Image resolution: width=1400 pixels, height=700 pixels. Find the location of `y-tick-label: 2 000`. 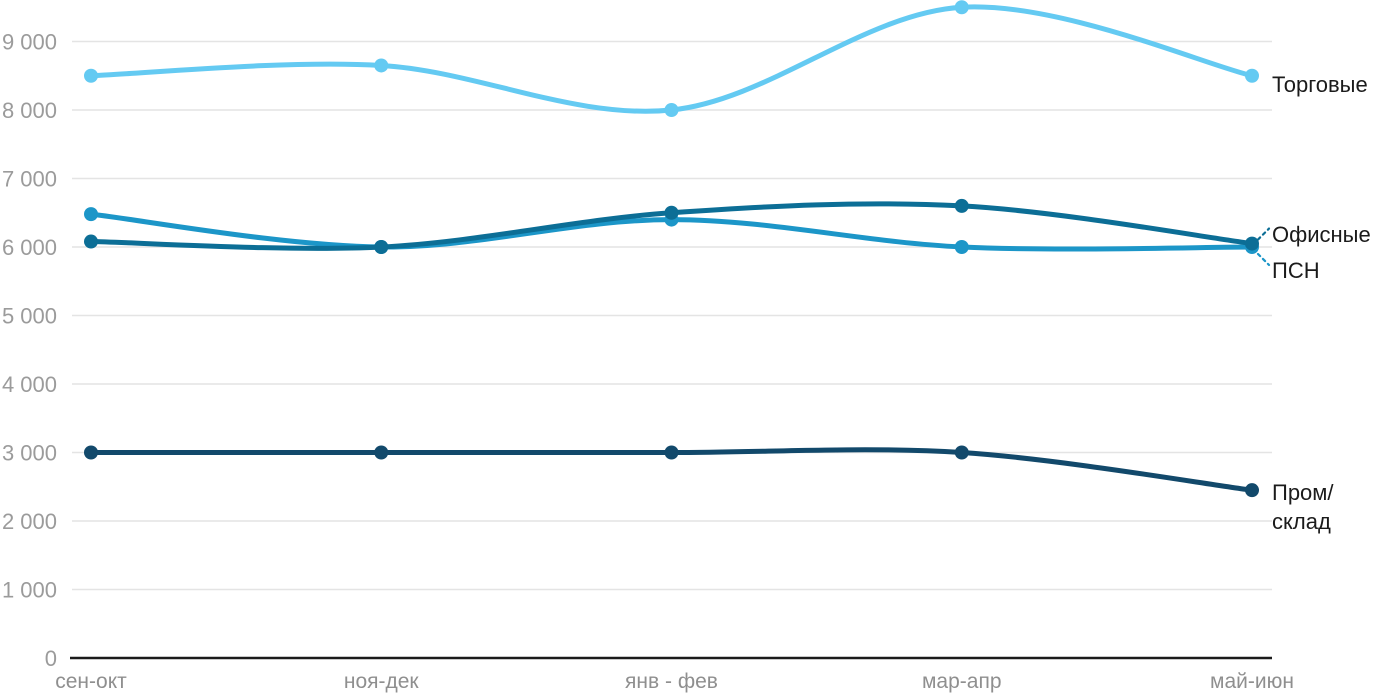

y-tick-label: 2 000 is located at coordinates (29, 521).